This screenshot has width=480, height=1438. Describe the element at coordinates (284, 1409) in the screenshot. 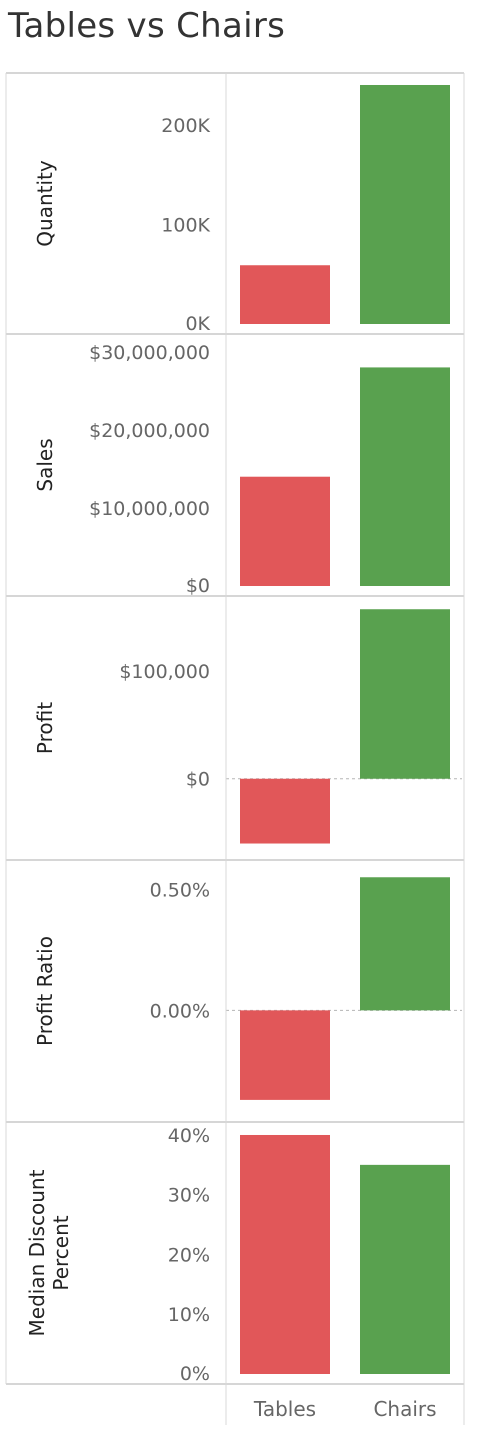

I see `category-label-tables: Tables` at that location.